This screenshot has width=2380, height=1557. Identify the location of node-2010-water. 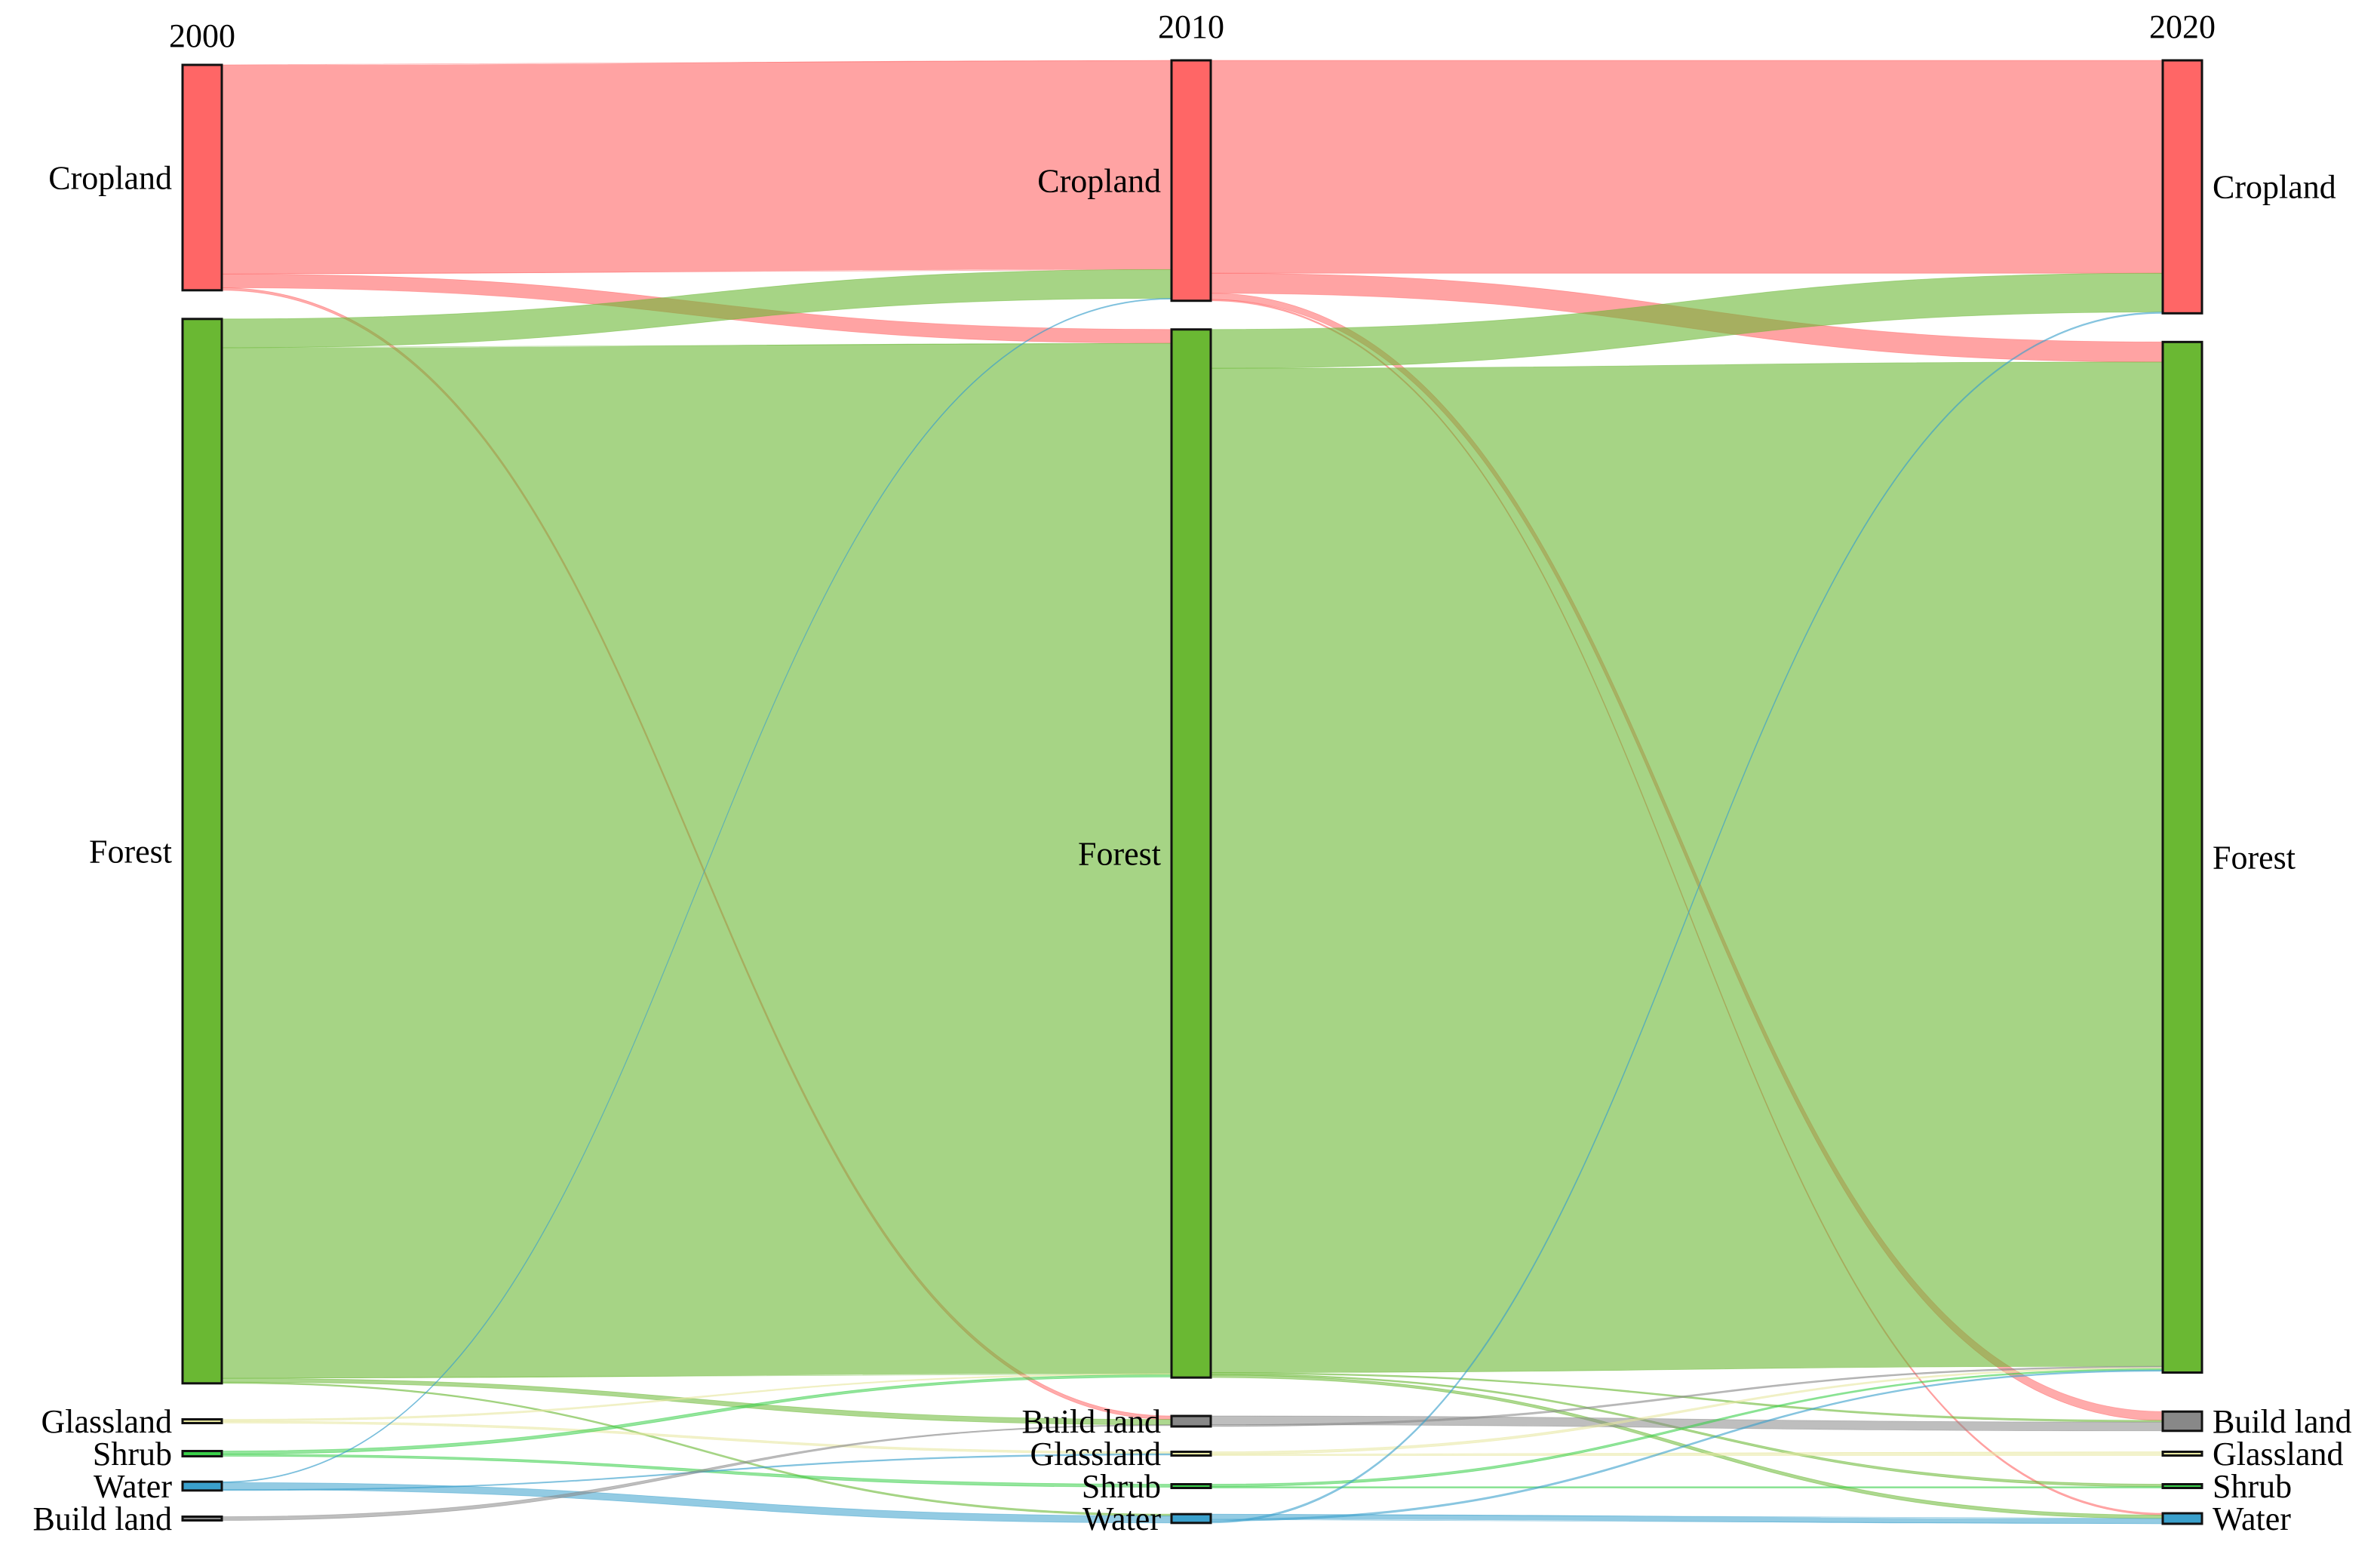
(1191, 1518).